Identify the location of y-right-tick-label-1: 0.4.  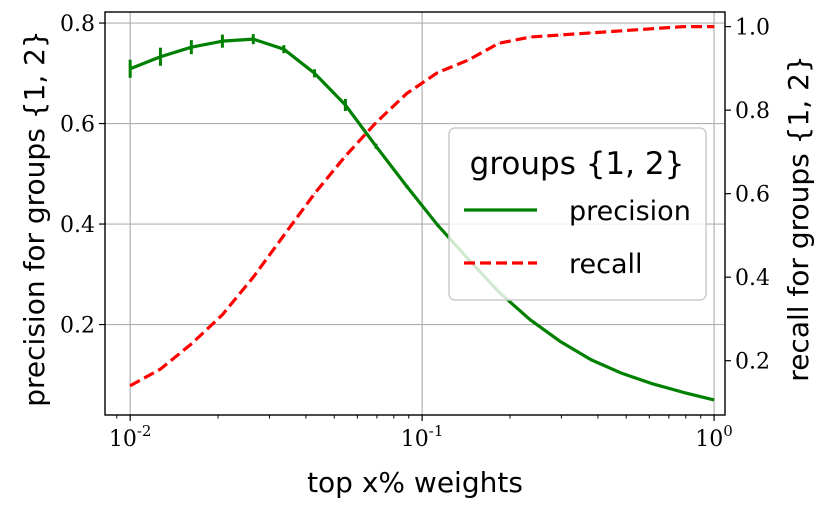
(752, 278).